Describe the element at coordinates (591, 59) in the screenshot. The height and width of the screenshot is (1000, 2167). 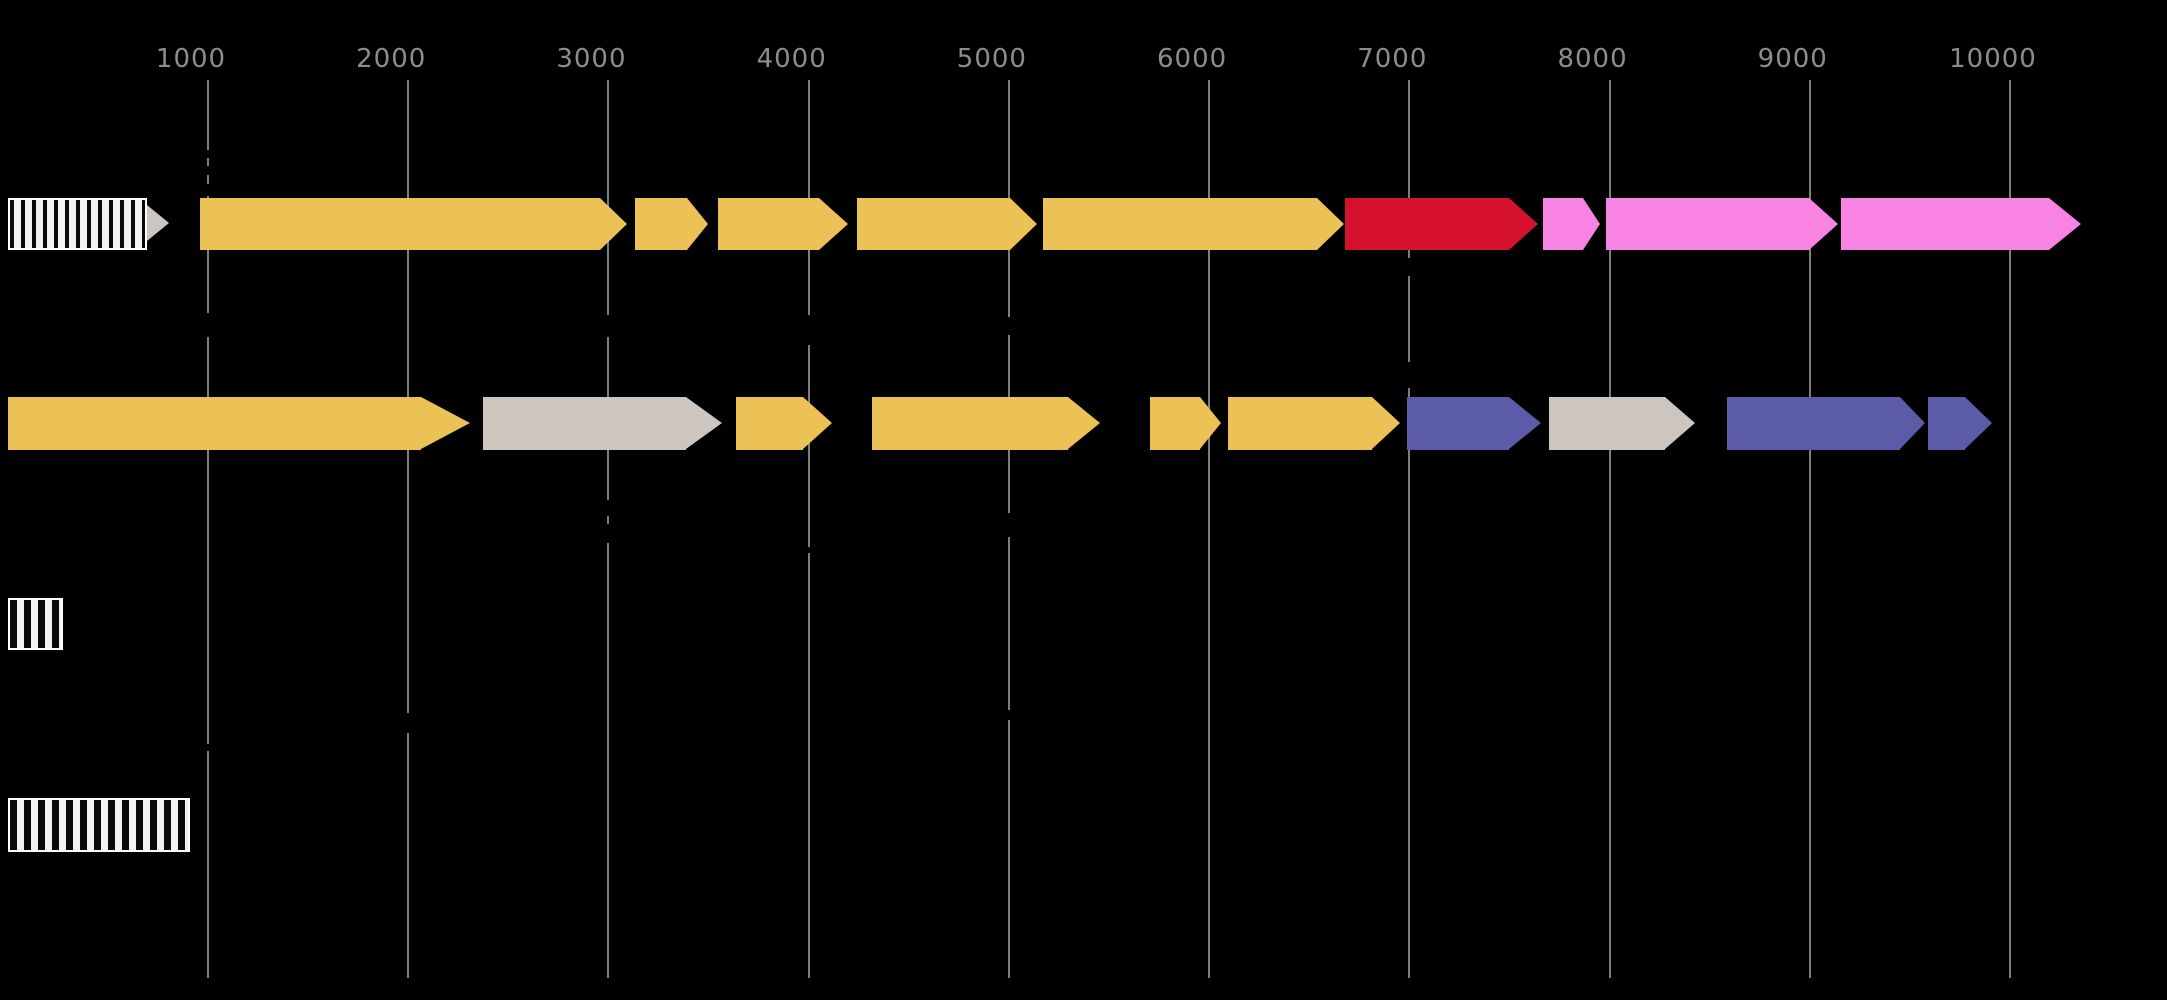
I see `axis-tick-label-3000: 3000` at that location.